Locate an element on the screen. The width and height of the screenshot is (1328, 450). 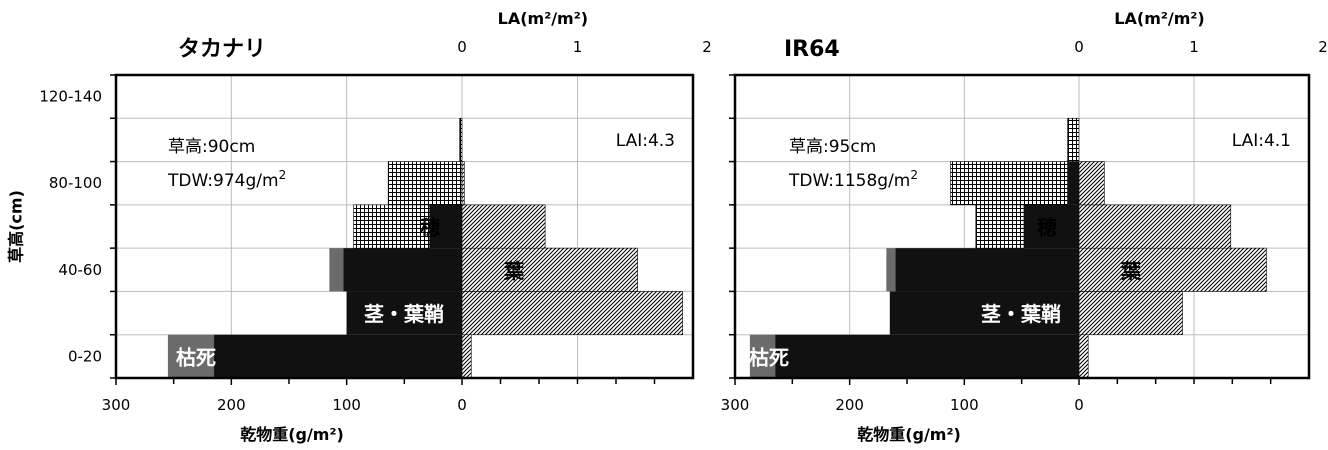
y-tick-label: 0-20 is located at coordinates (85, 356).